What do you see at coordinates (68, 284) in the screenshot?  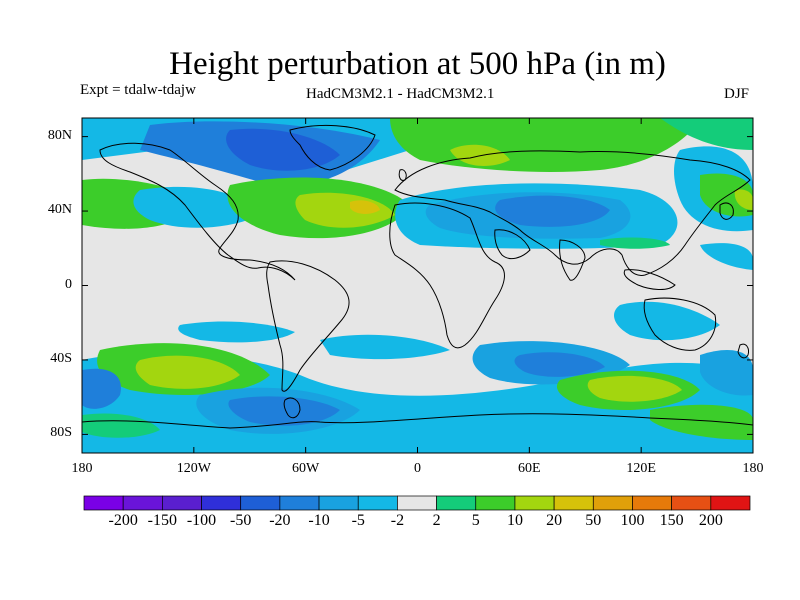 I see `lat-tick-label: 0` at bounding box center [68, 284].